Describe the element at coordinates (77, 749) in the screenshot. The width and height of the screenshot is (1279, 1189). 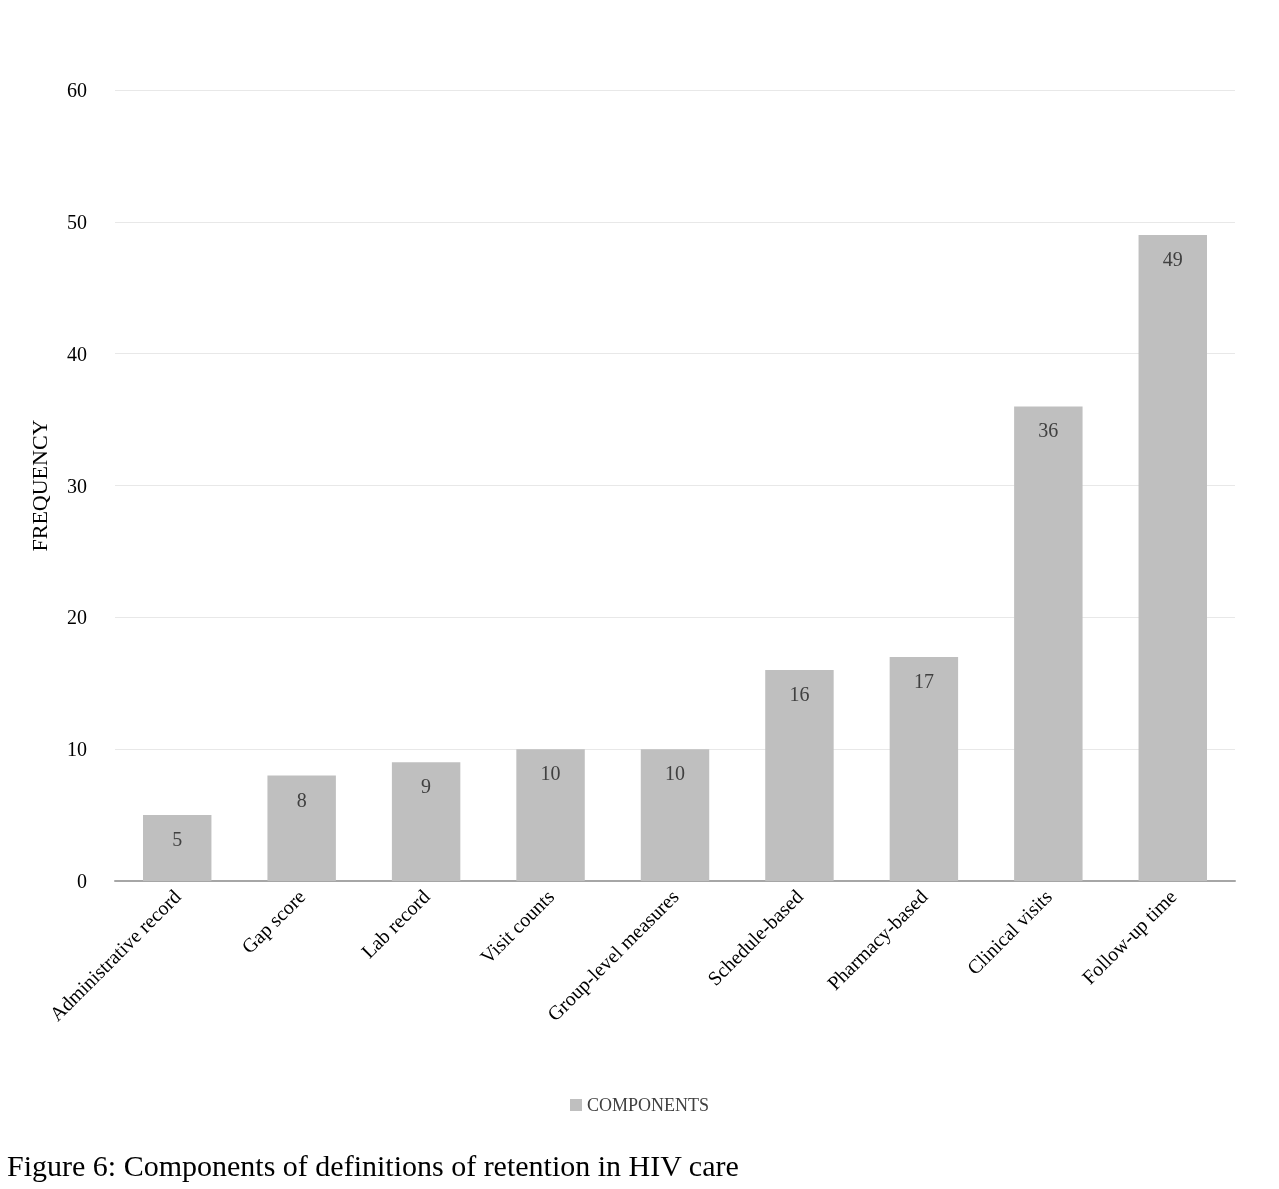
I see `y-tick-label: 10` at that location.